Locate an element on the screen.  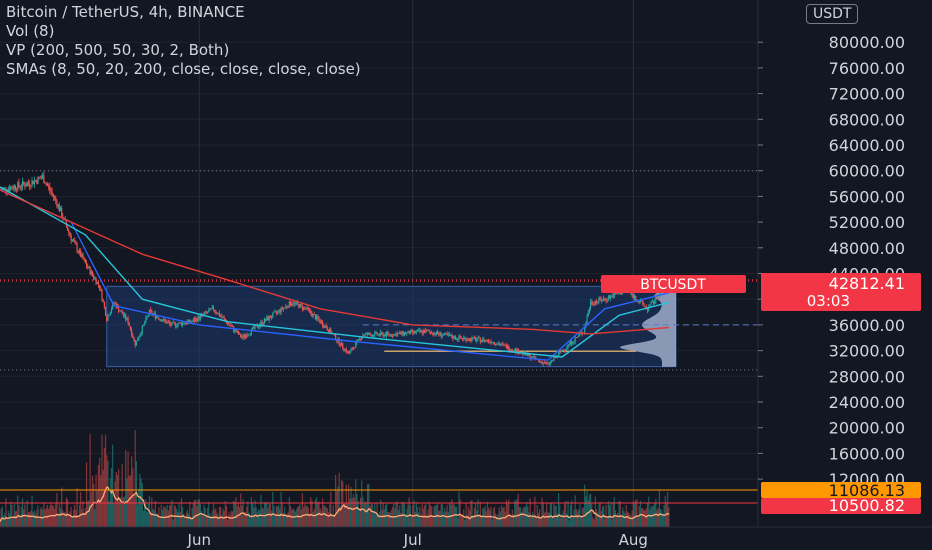
price-tick-label: 60000.00 is located at coordinates (867, 171).